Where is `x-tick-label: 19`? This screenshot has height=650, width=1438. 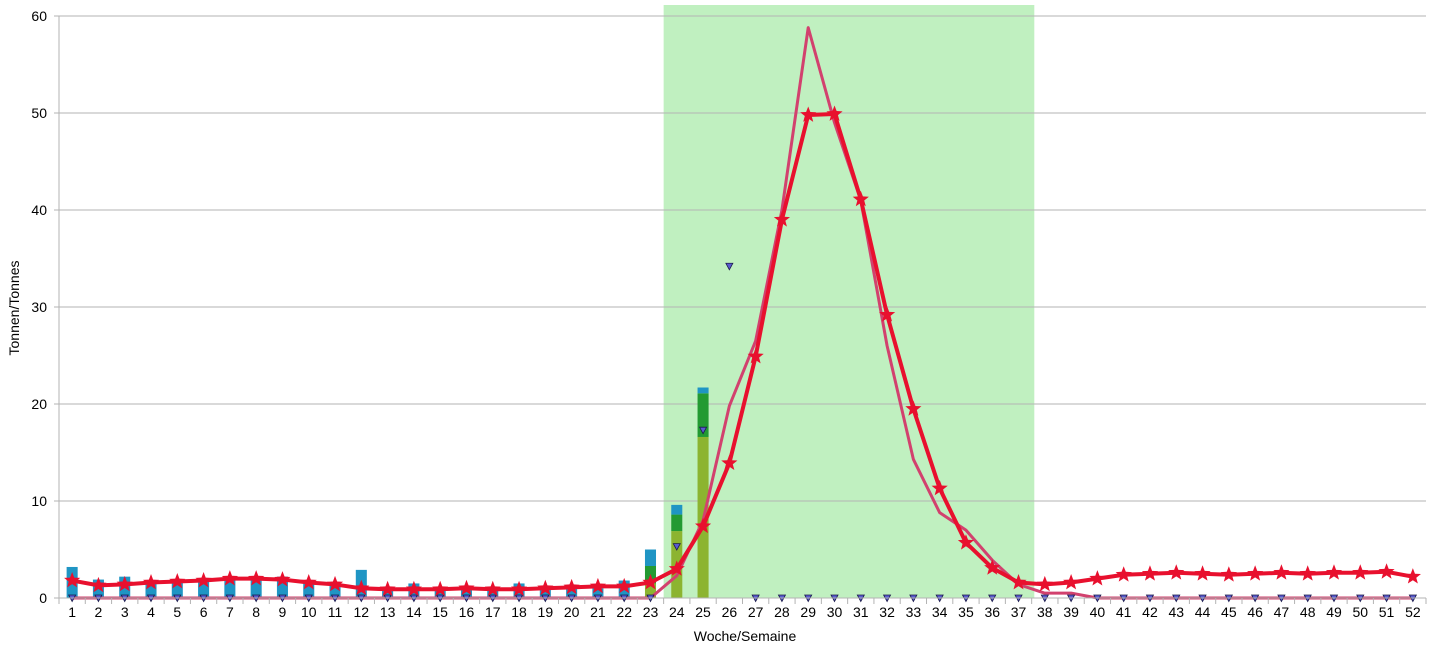 x-tick-label: 19 is located at coordinates (546, 612).